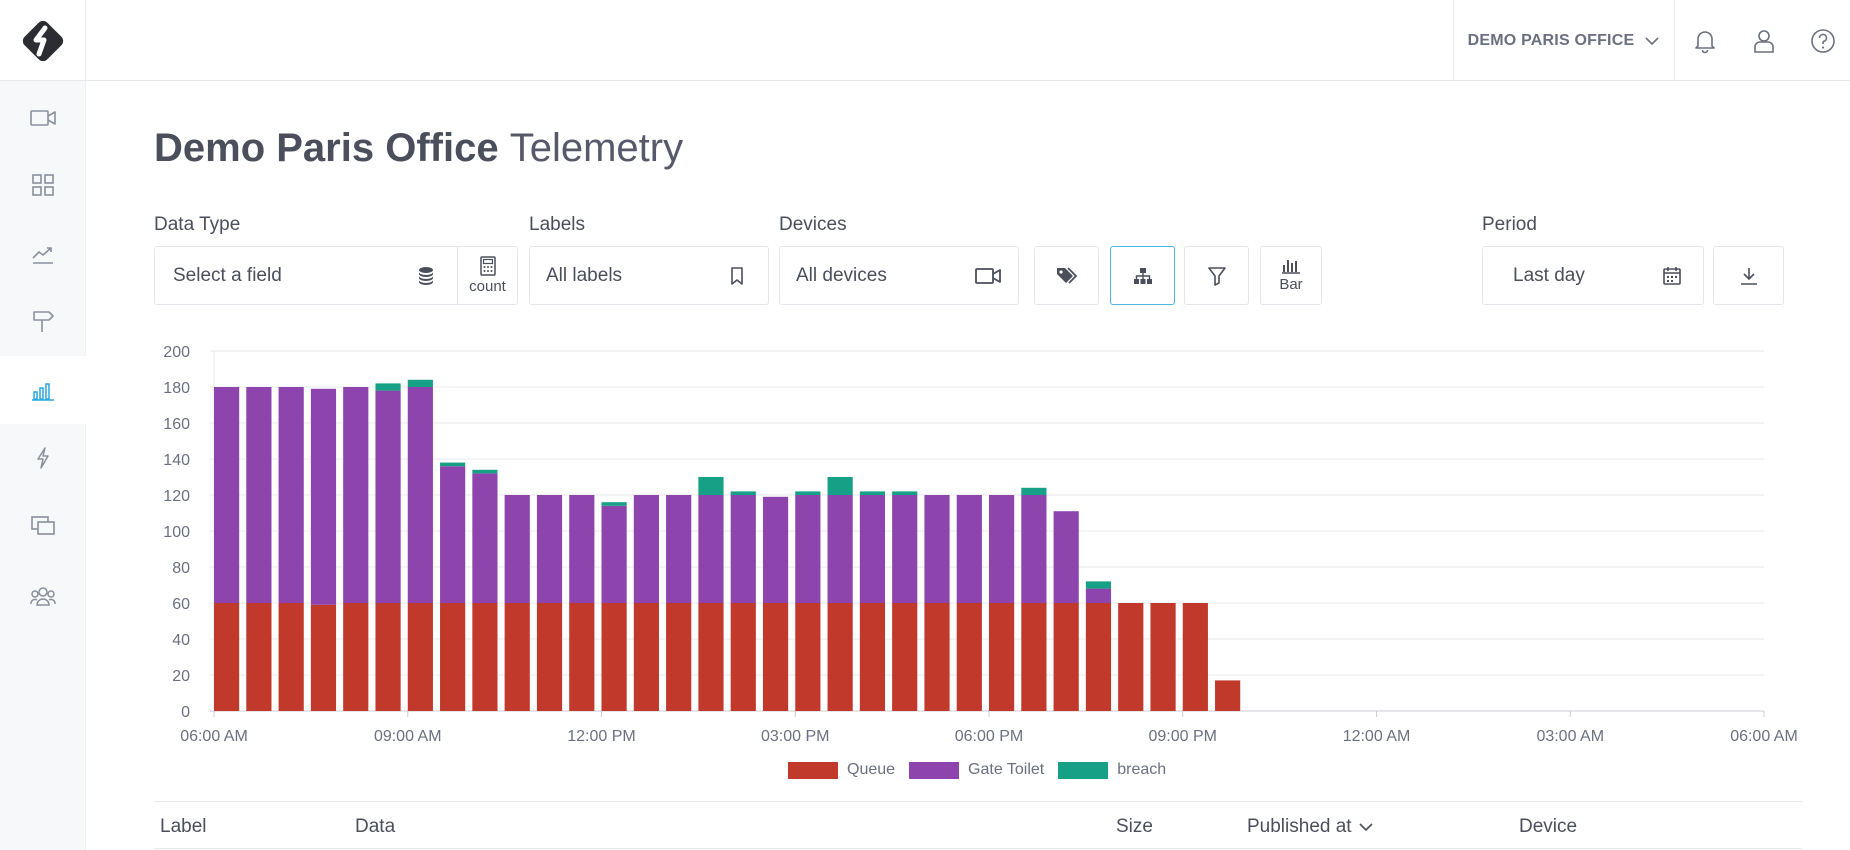 The height and width of the screenshot is (850, 1850). What do you see at coordinates (43, 118) in the screenshot?
I see `sidebar-item-cameras` at bounding box center [43, 118].